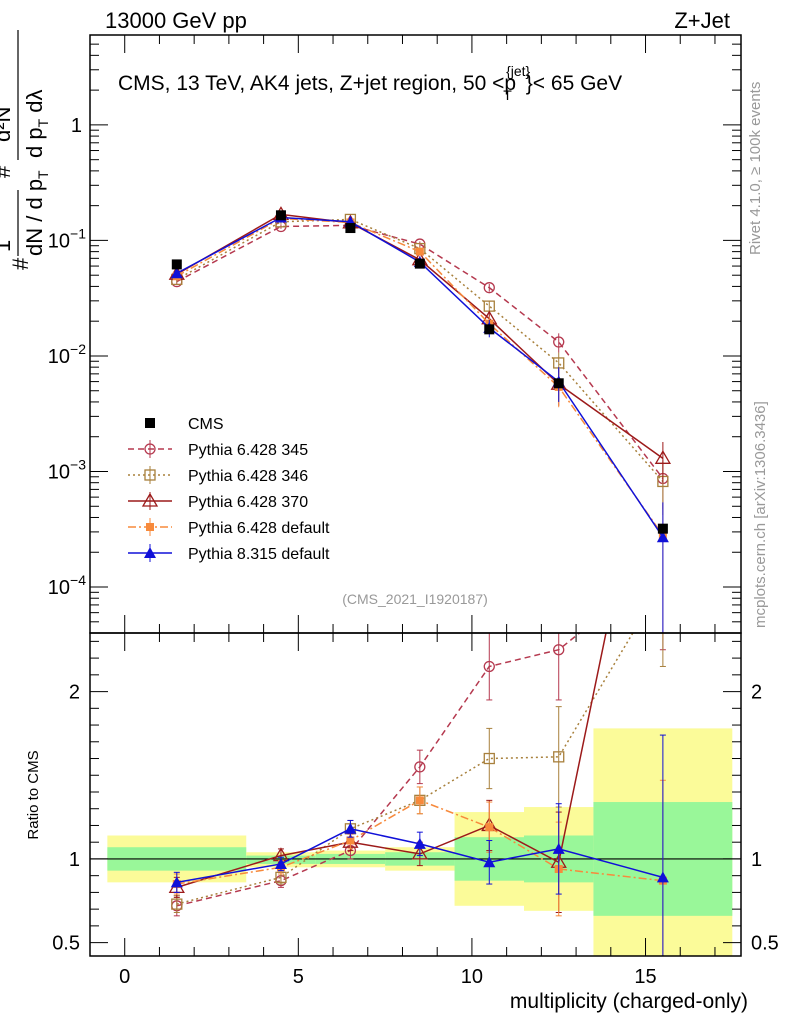 This screenshot has width=786, height=1024. I want to click on legend-item-pdef: Pythia 6.428 default, so click(229, 527).